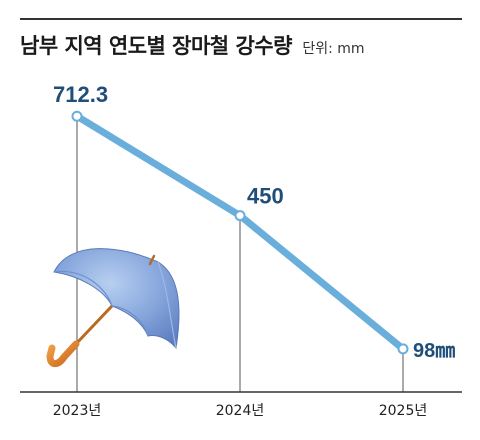 This screenshot has height=440, width=480. What do you see at coordinates (156, 46) in the screenshot?
I see `chart-title: 남부 지역 연도별 장마철 강수량` at bounding box center [156, 46].